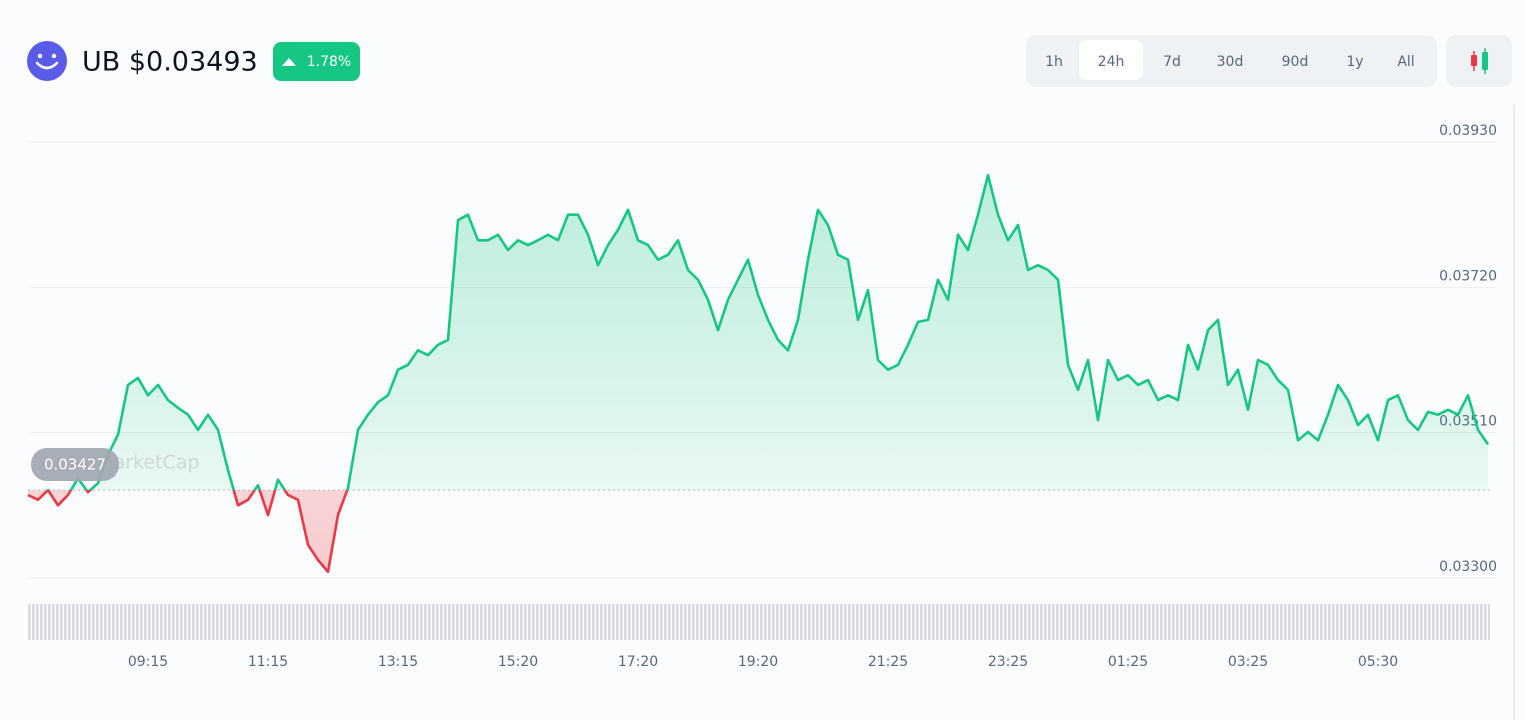 This screenshot has height=720, width=1525. I want to click on range-button: 1y, so click(1354, 62).